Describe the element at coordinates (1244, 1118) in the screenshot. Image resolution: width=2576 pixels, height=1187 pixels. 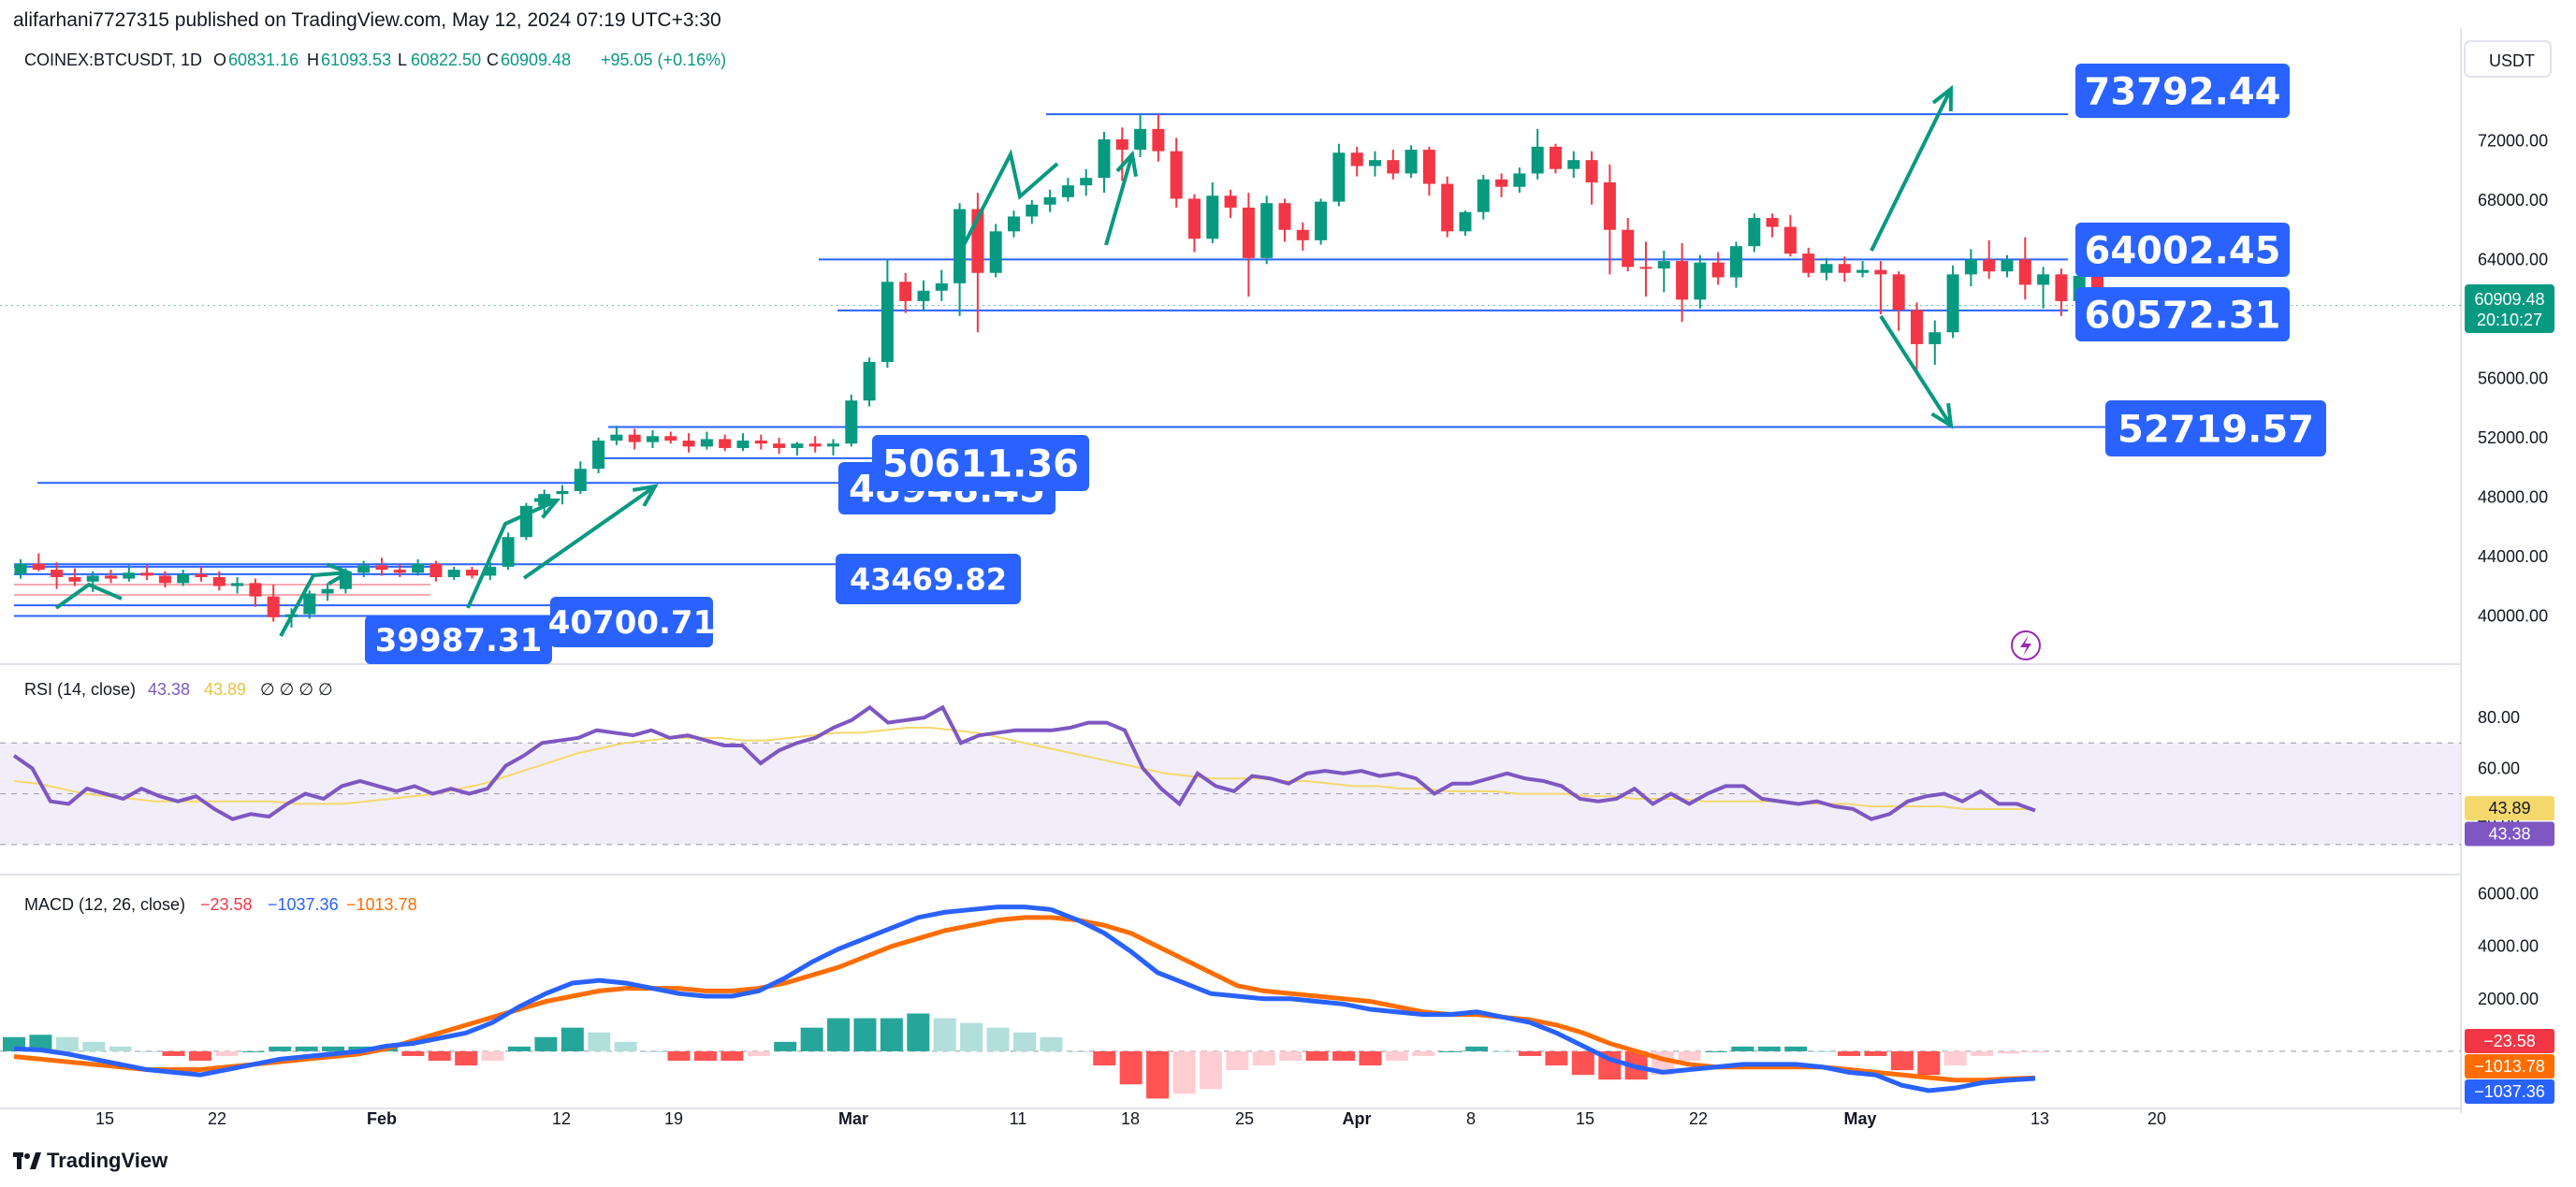
I see `time-tick-label: 25` at that location.